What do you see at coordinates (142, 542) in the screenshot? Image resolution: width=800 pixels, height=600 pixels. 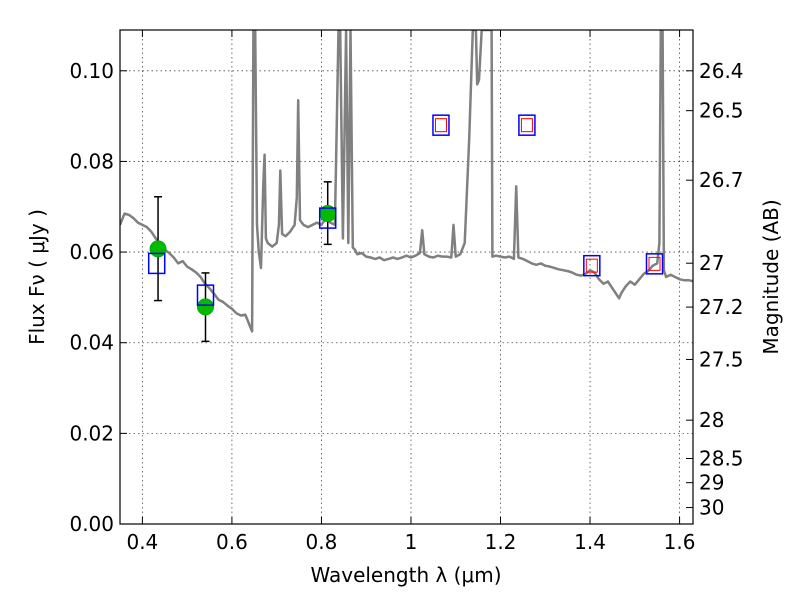 I see `x-tick-label: 0.4` at bounding box center [142, 542].